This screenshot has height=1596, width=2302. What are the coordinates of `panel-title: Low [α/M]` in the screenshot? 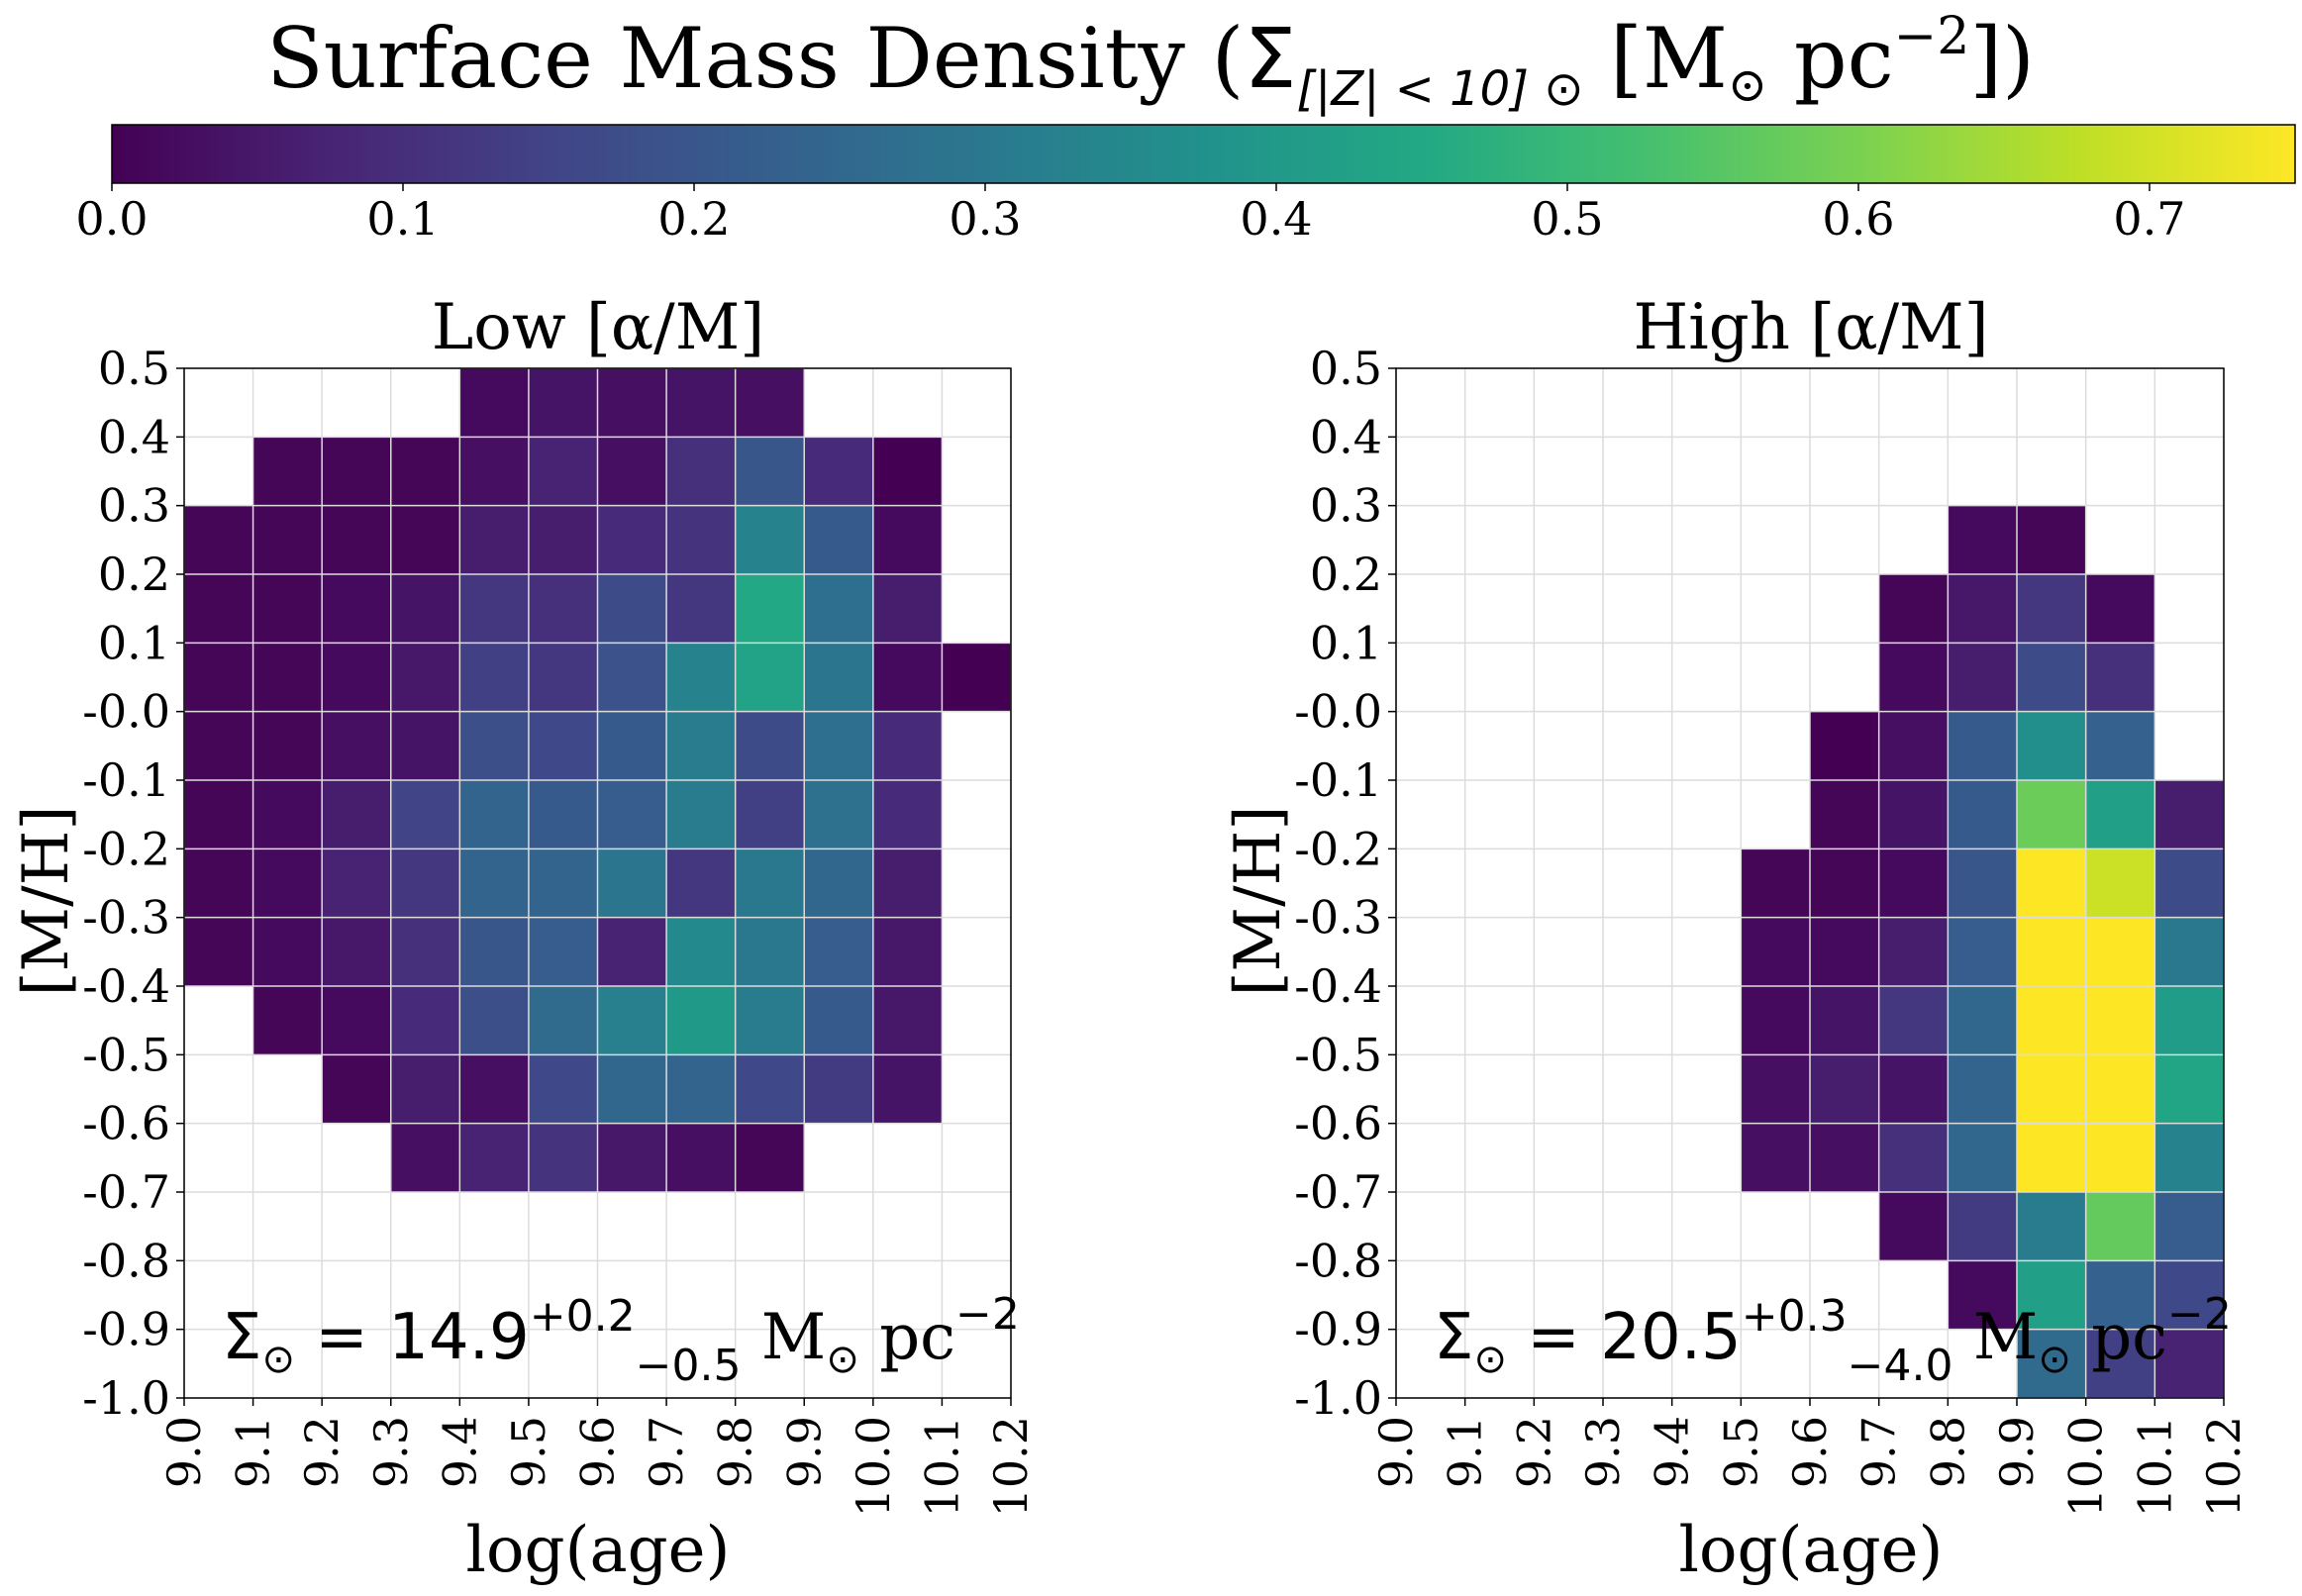 It's located at (598, 327).